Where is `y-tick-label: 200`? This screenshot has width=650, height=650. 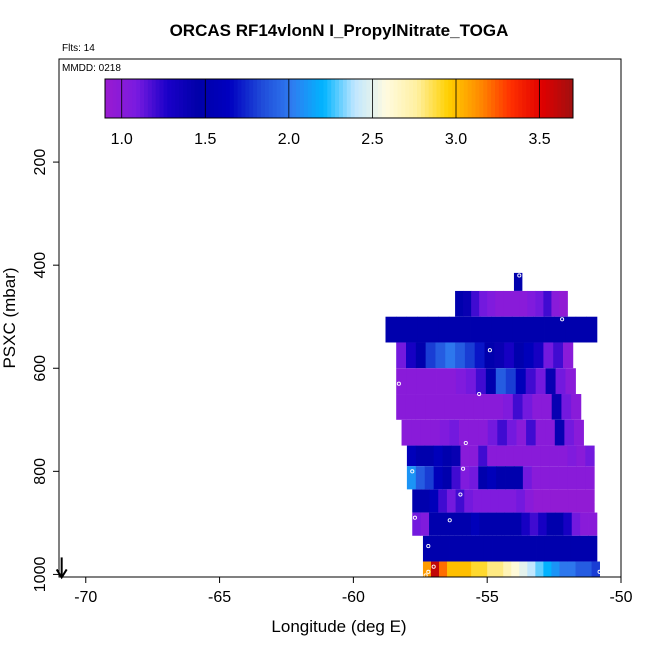 y-tick-label: 200 is located at coordinates (40, 162).